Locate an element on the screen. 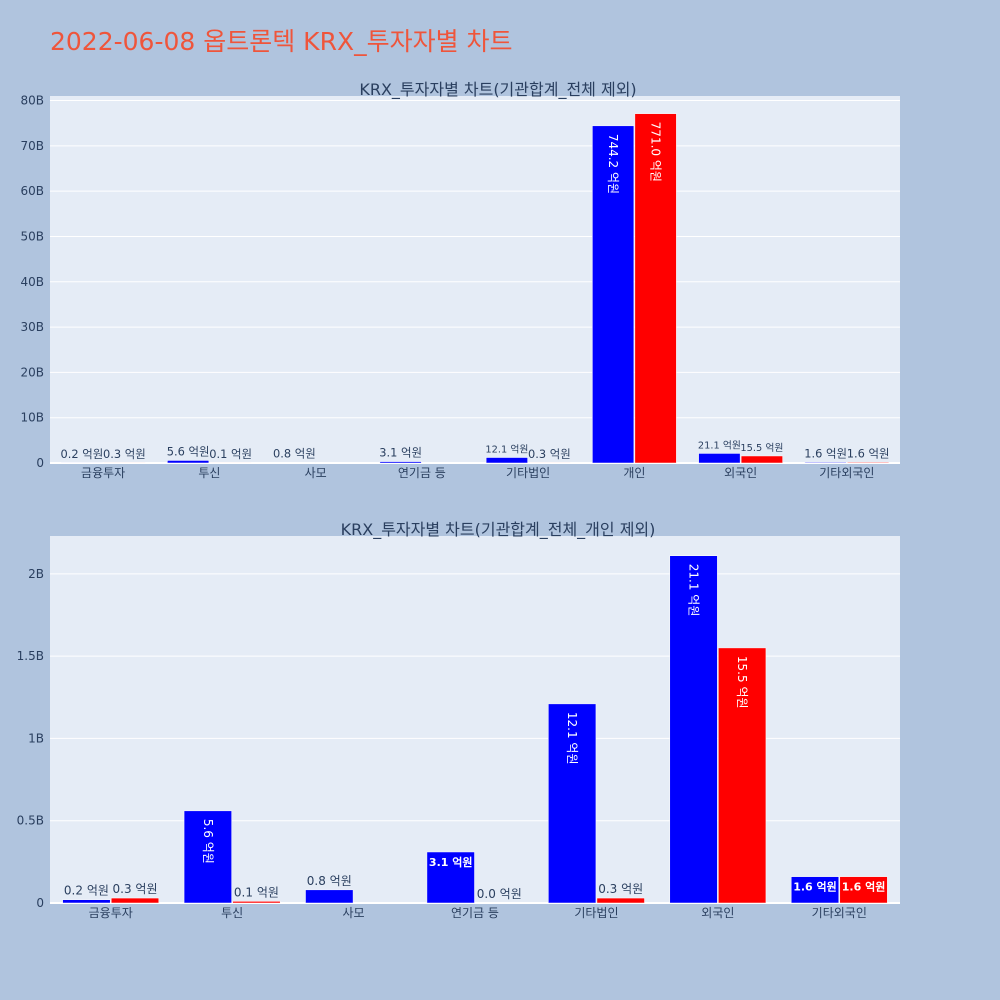 The width and height of the screenshot is (1000, 1000). y-tick-label: 80B is located at coordinates (32, 101).